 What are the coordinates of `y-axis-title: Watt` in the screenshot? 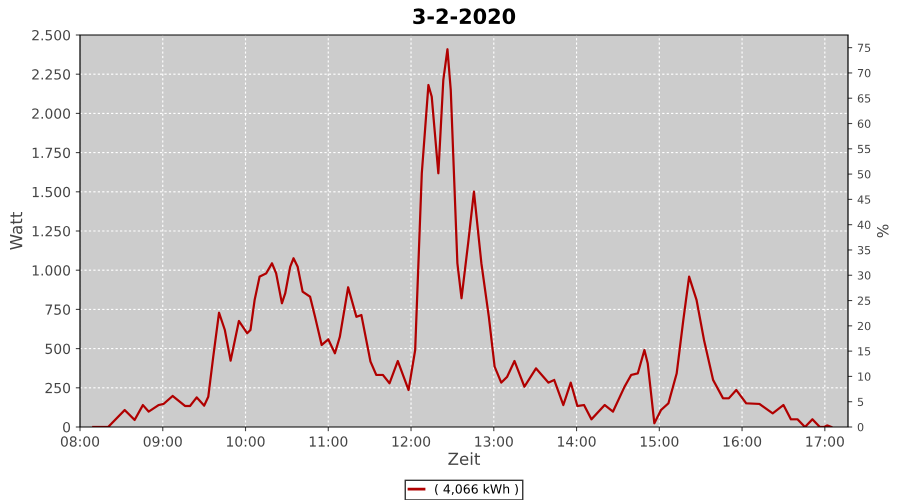 It's located at (16, 231).